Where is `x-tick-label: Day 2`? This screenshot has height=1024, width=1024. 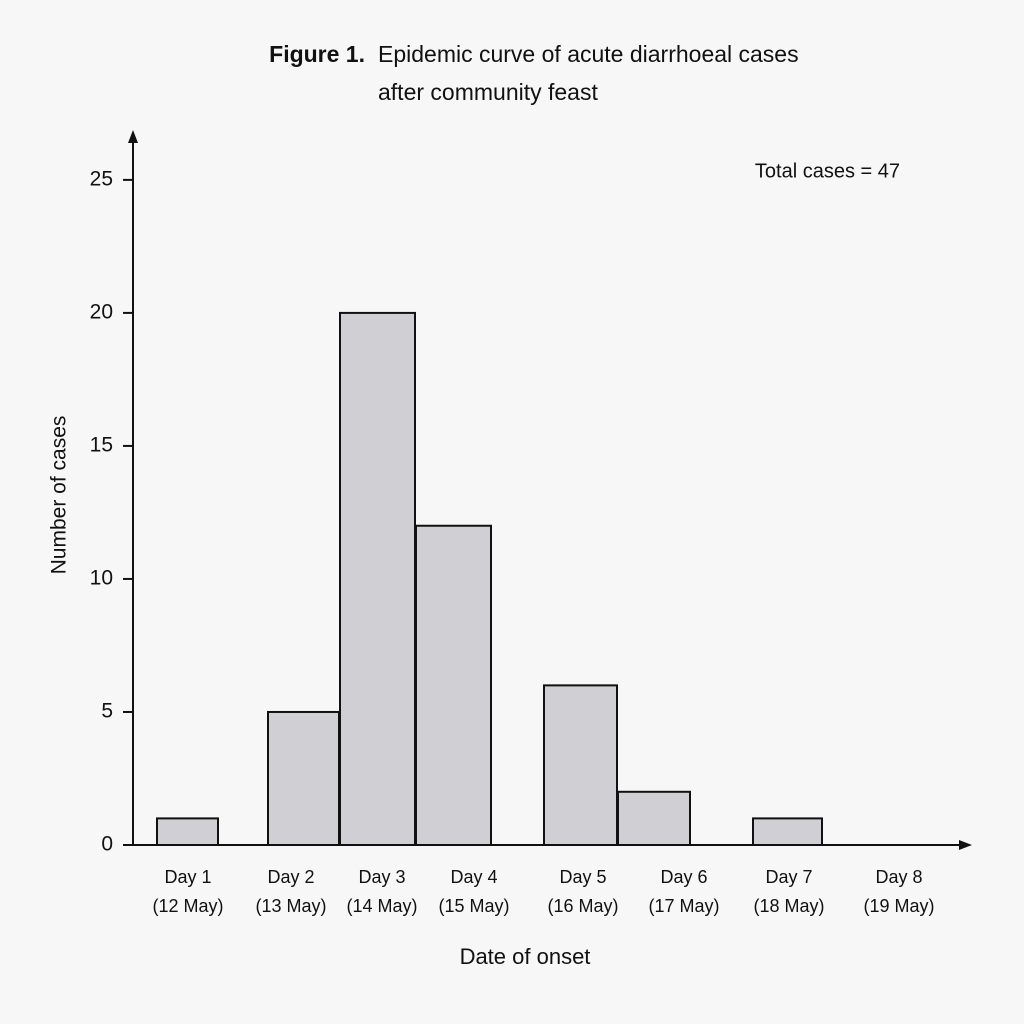
x-tick-label: Day 2 is located at coordinates (290, 877).